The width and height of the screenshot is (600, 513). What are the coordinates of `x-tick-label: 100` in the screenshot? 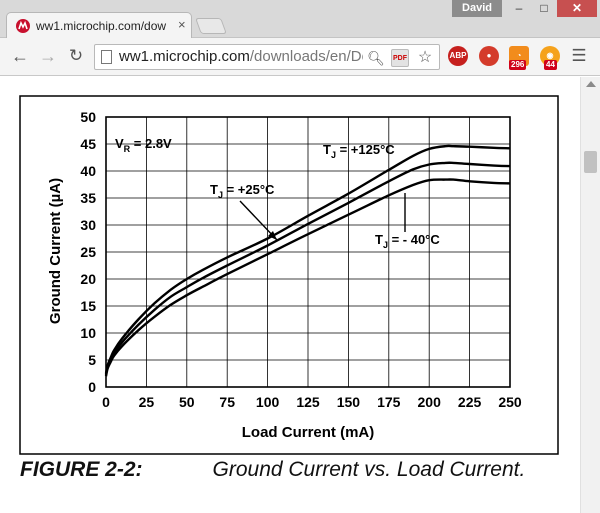 It's located at (268, 402).